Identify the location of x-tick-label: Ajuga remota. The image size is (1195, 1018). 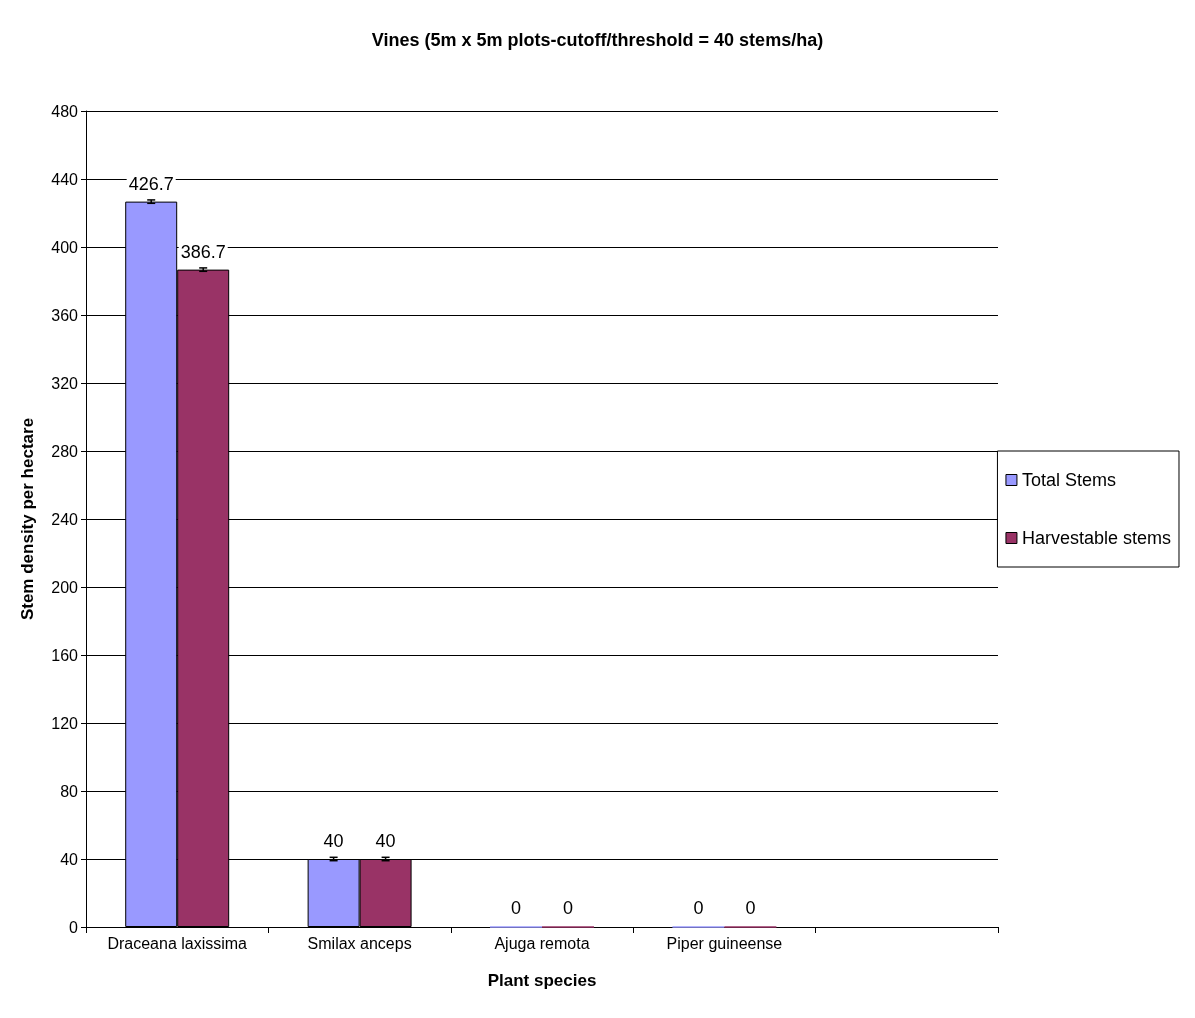
(542, 943).